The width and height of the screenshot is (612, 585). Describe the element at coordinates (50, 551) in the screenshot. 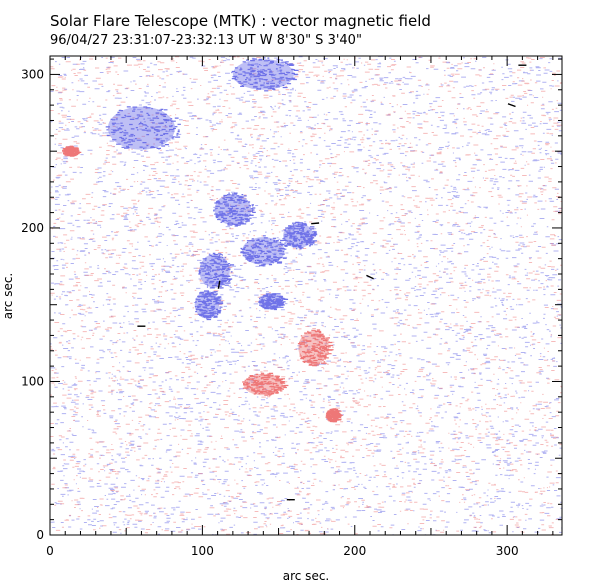

I see `x-tick-label: 0` at that location.